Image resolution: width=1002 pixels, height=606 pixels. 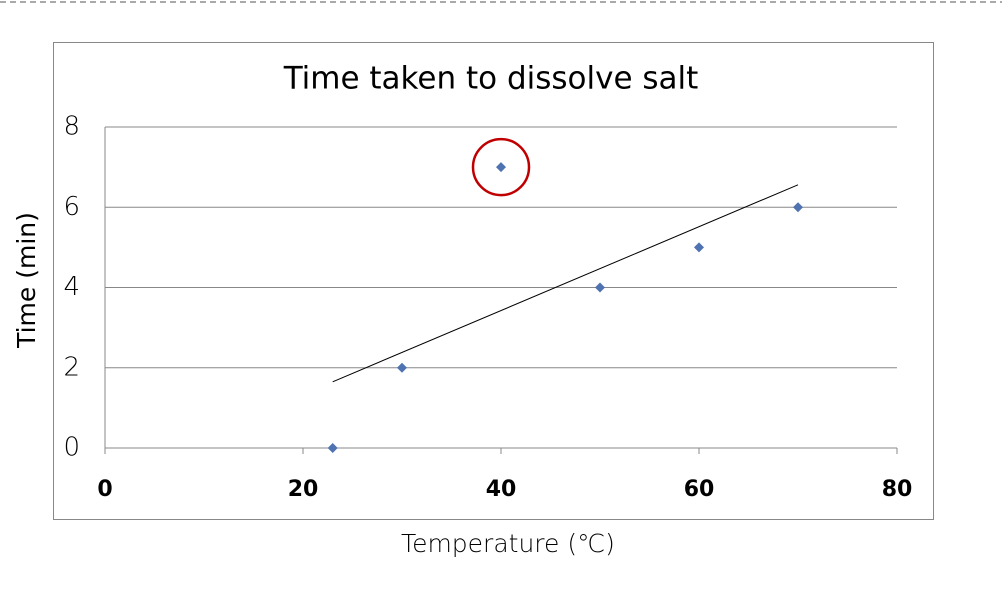 I want to click on x-tick-label: 20, so click(x=303, y=489).